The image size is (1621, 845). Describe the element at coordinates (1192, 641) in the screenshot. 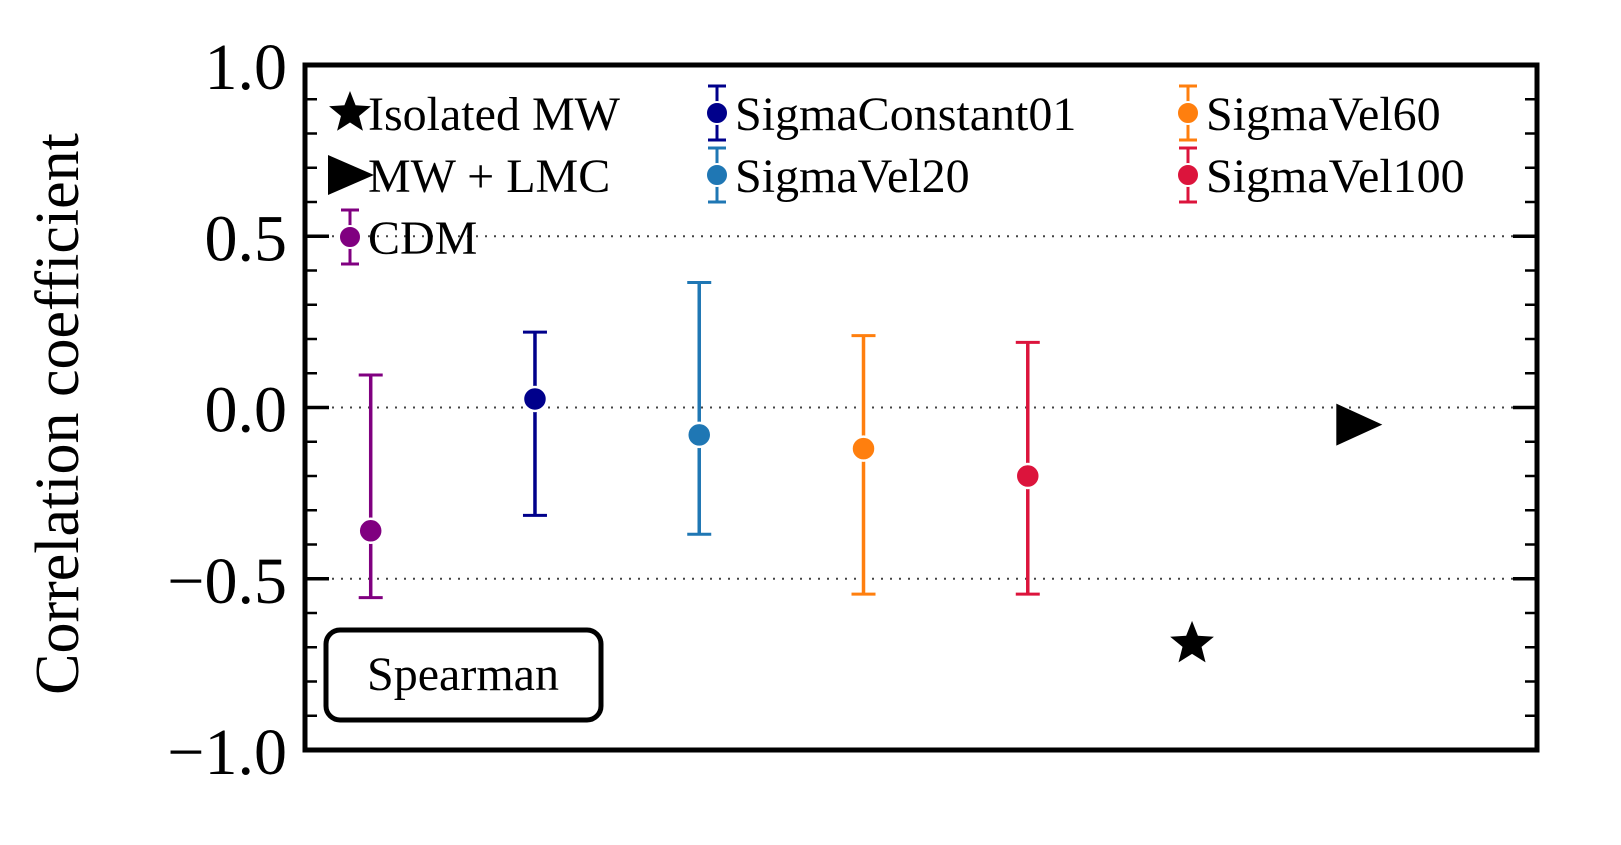

I see `isolated-mw-point` at that location.